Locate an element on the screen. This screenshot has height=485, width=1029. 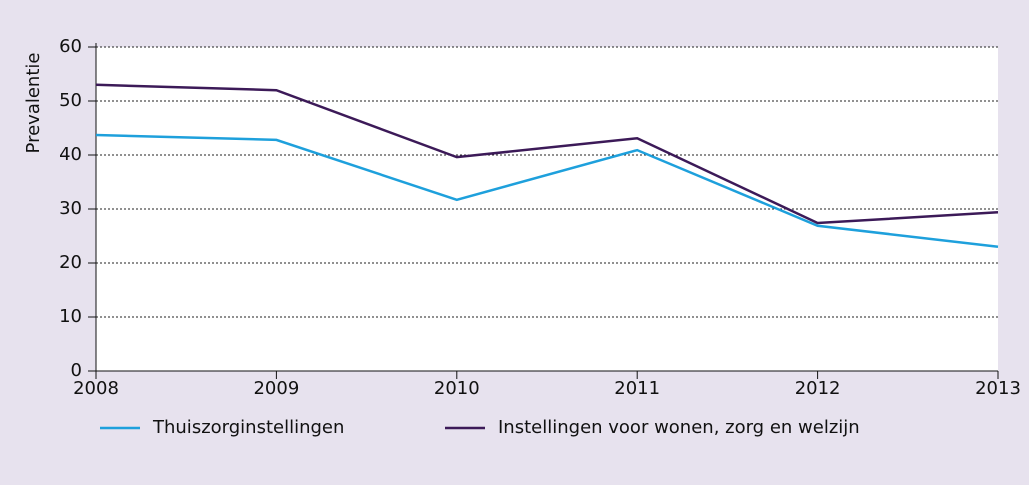
y-tick-label: 10 is located at coordinates (70, 316).